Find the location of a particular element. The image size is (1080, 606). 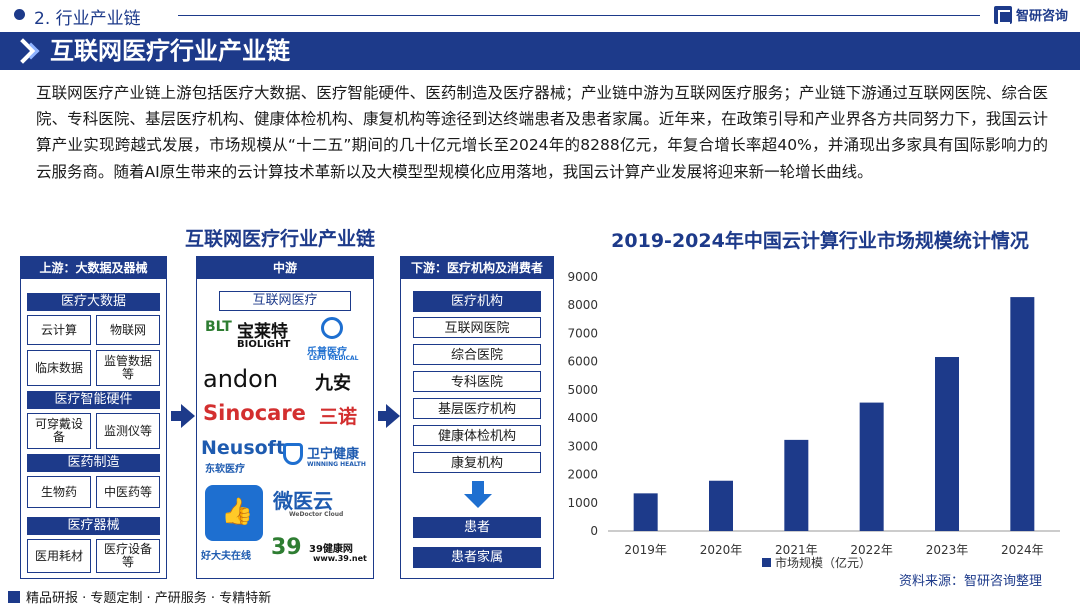

weiyi-logo: 微医云 is located at coordinates (303, 501).